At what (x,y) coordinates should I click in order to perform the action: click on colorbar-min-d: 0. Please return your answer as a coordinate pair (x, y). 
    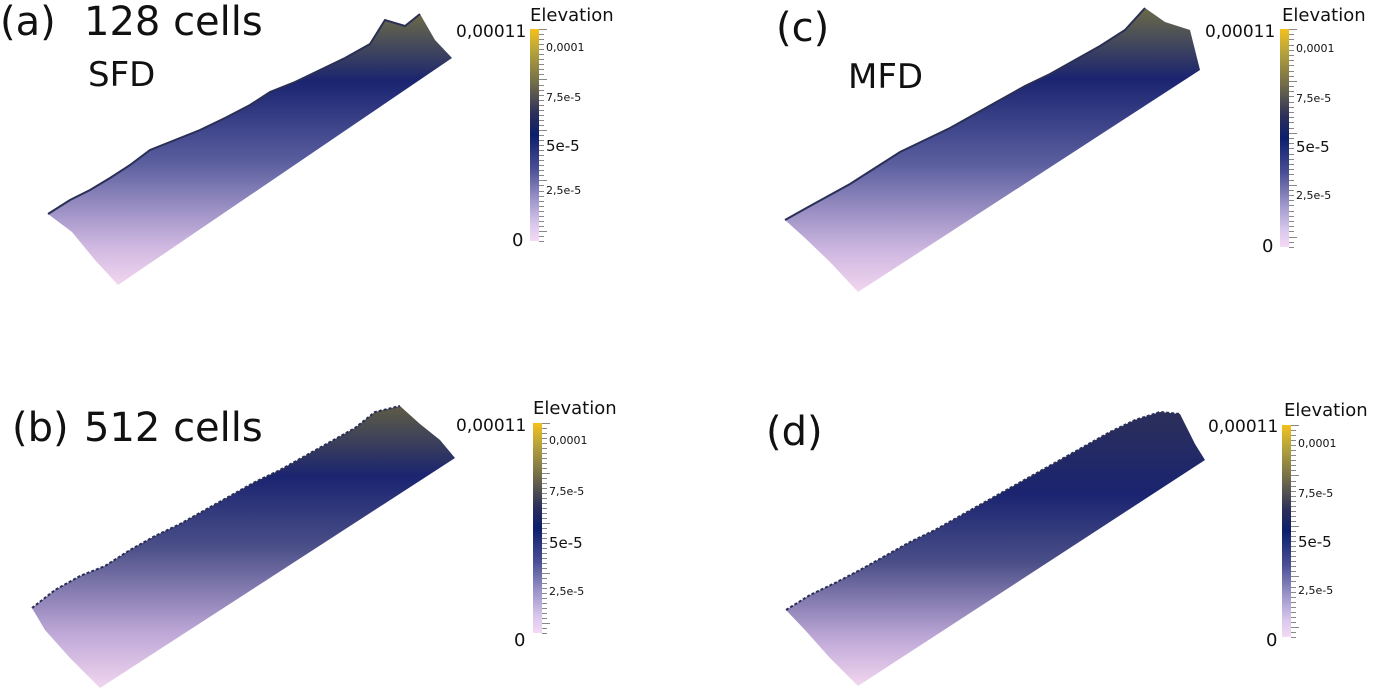
    Looking at the image, I should click on (1272, 640).